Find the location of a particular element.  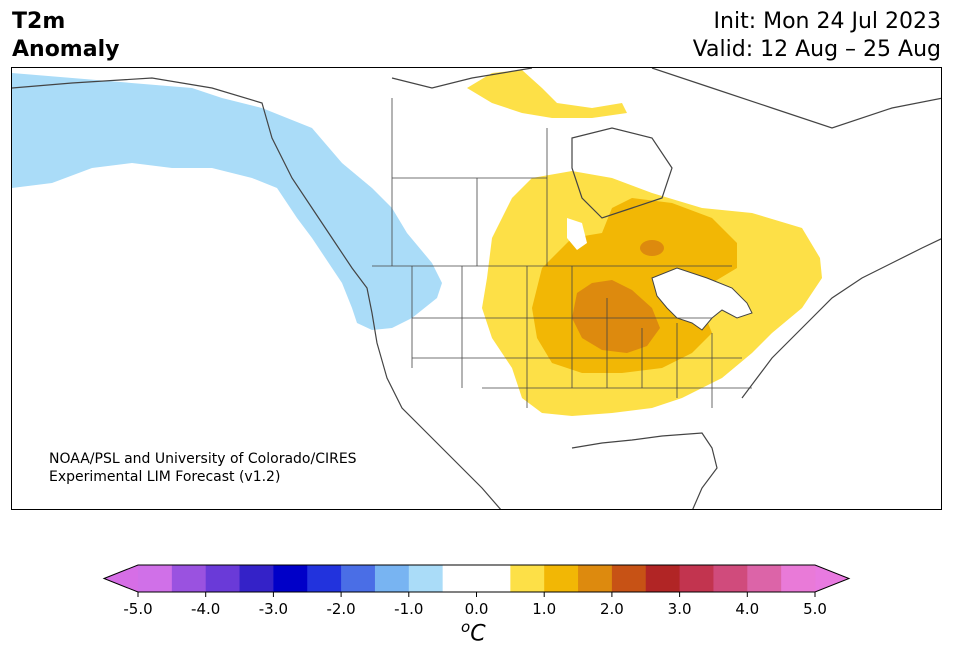

warm-anomaly-region-strong is located at coordinates (616, 316).